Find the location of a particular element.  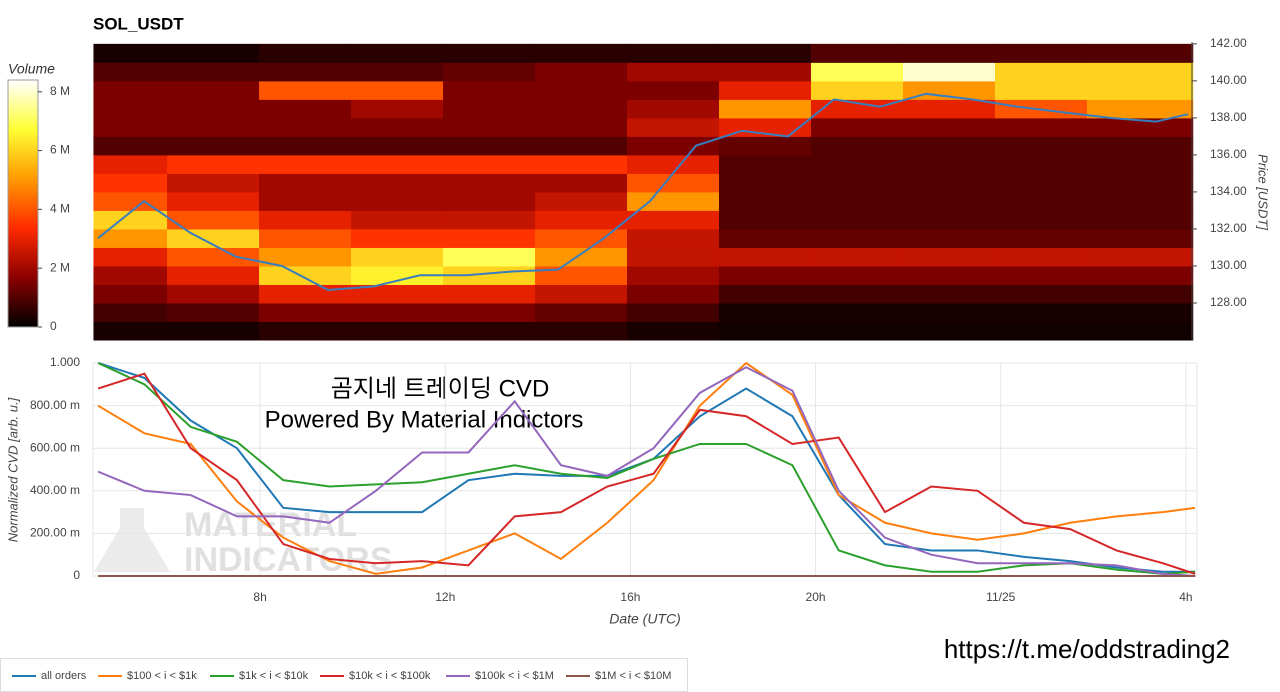

y-tick-label: 200.00 m is located at coordinates (55, 533).